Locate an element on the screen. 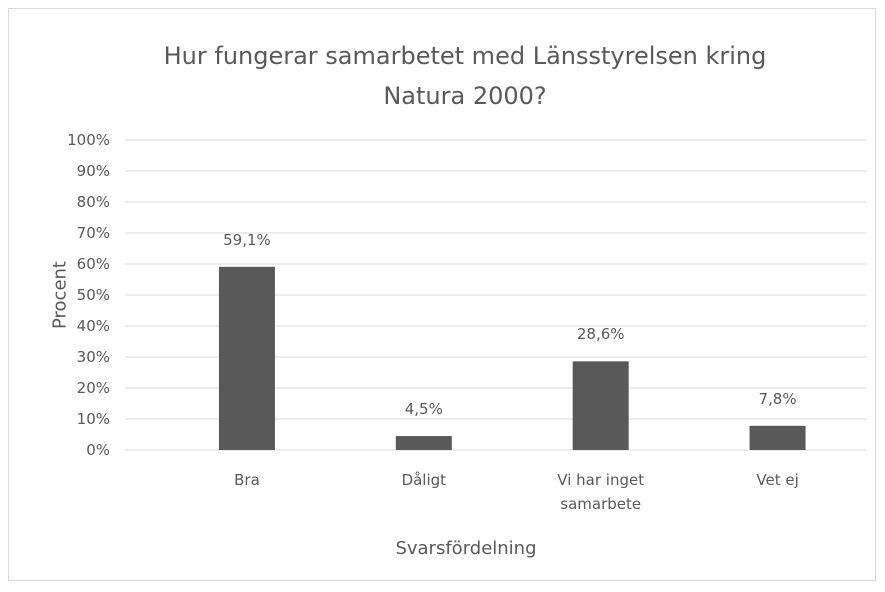  y-tick-label: 40% is located at coordinates (93, 326).